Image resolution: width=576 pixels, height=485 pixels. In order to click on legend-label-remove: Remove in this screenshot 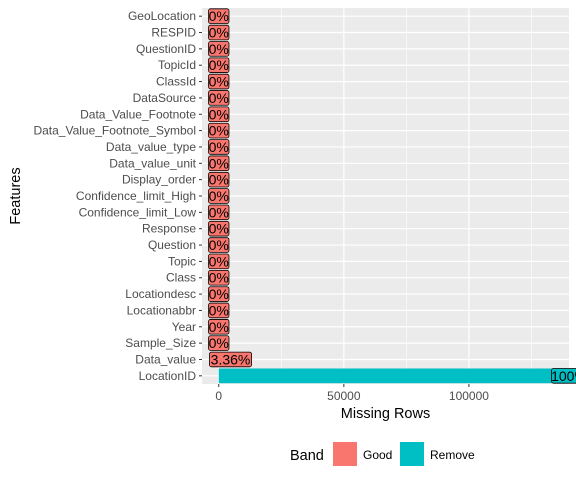, I will do `click(452, 455)`.